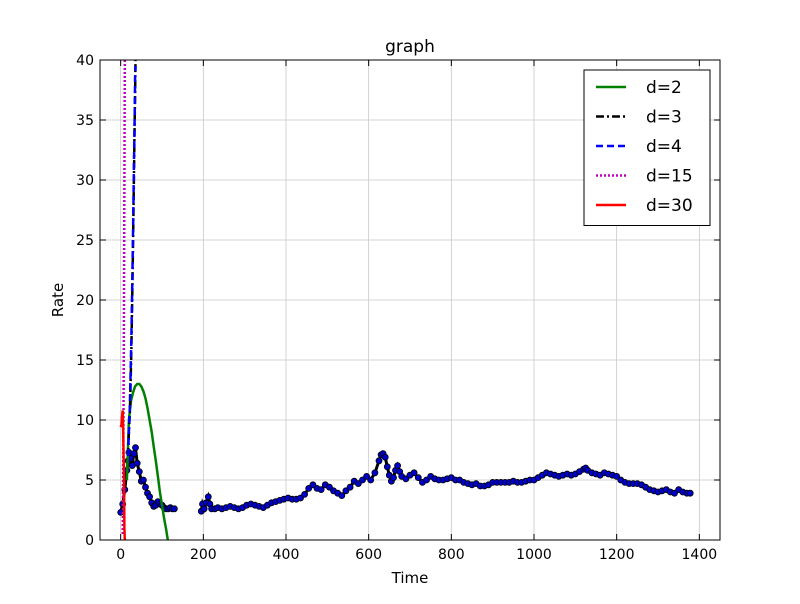 This screenshot has width=800, height=604. What do you see at coordinates (410, 47) in the screenshot?
I see `chart-title: graph` at bounding box center [410, 47].